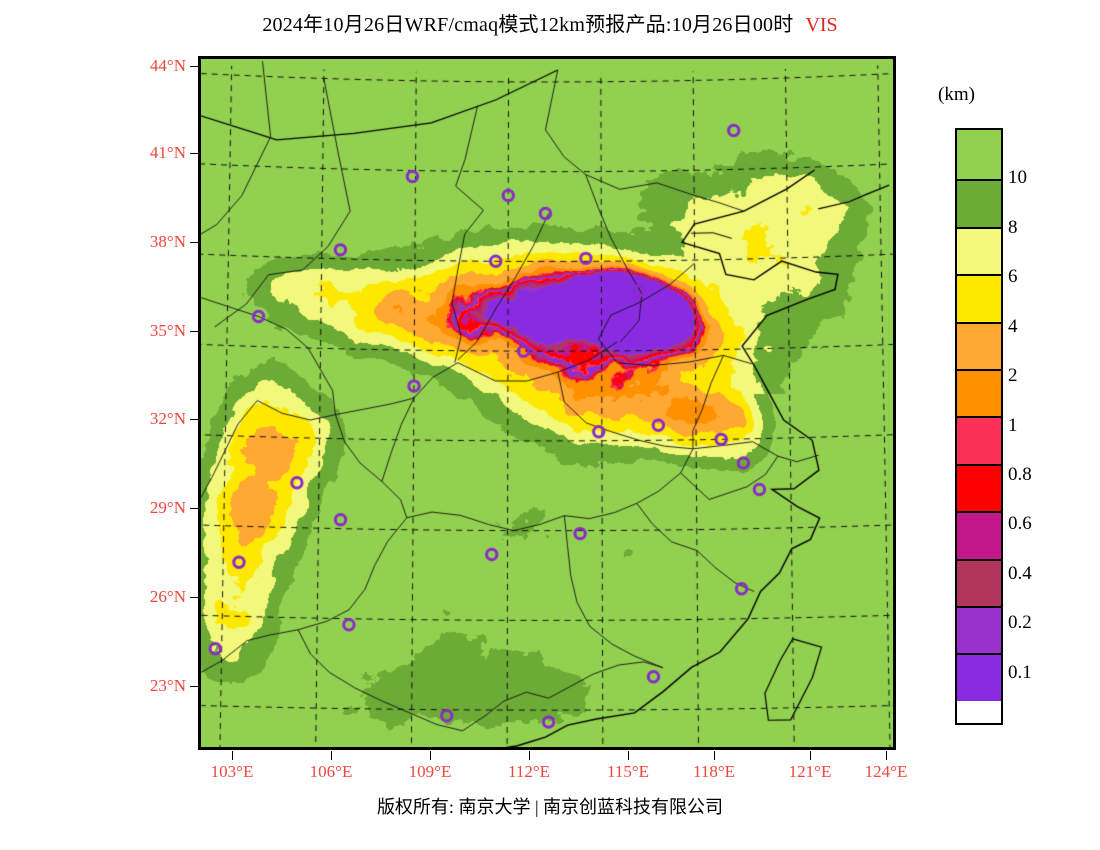  What do you see at coordinates (232, 771) in the screenshot?
I see `lon-label-103E: 103°E` at bounding box center [232, 771].